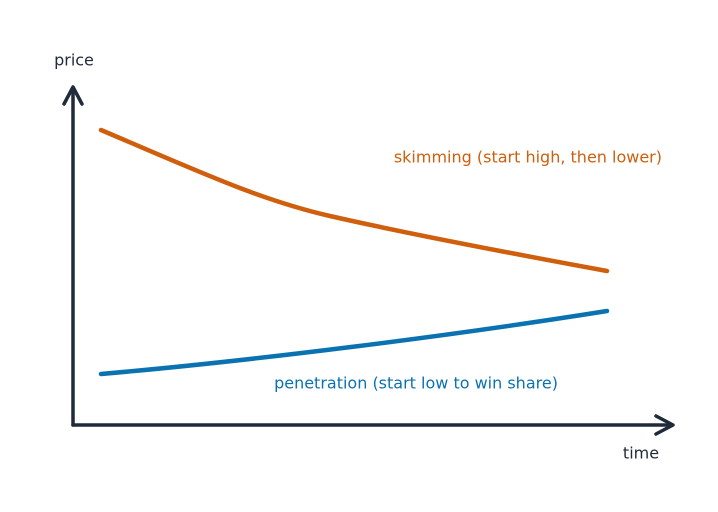 The width and height of the screenshot is (718, 512). Describe the element at coordinates (641, 453) in the screenshot. I see `x-axis-label: time` at that location.